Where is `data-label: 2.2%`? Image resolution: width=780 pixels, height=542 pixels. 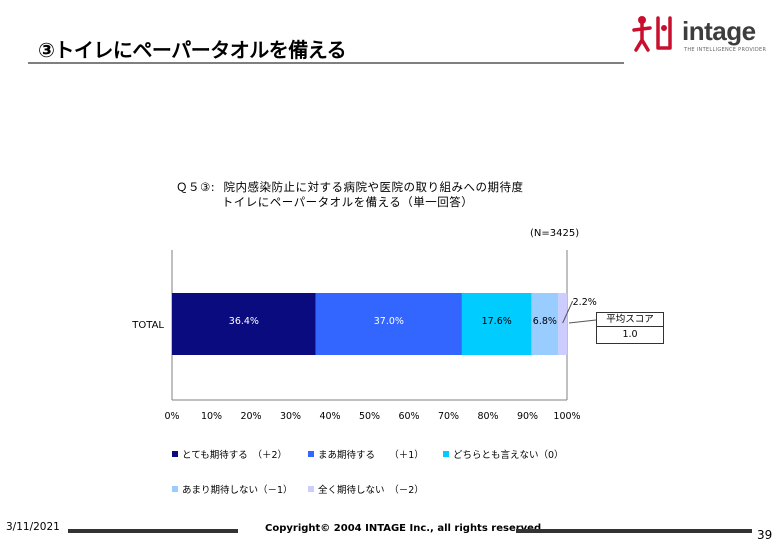
data-label: 2.2% is located at coordinates (585, 302).